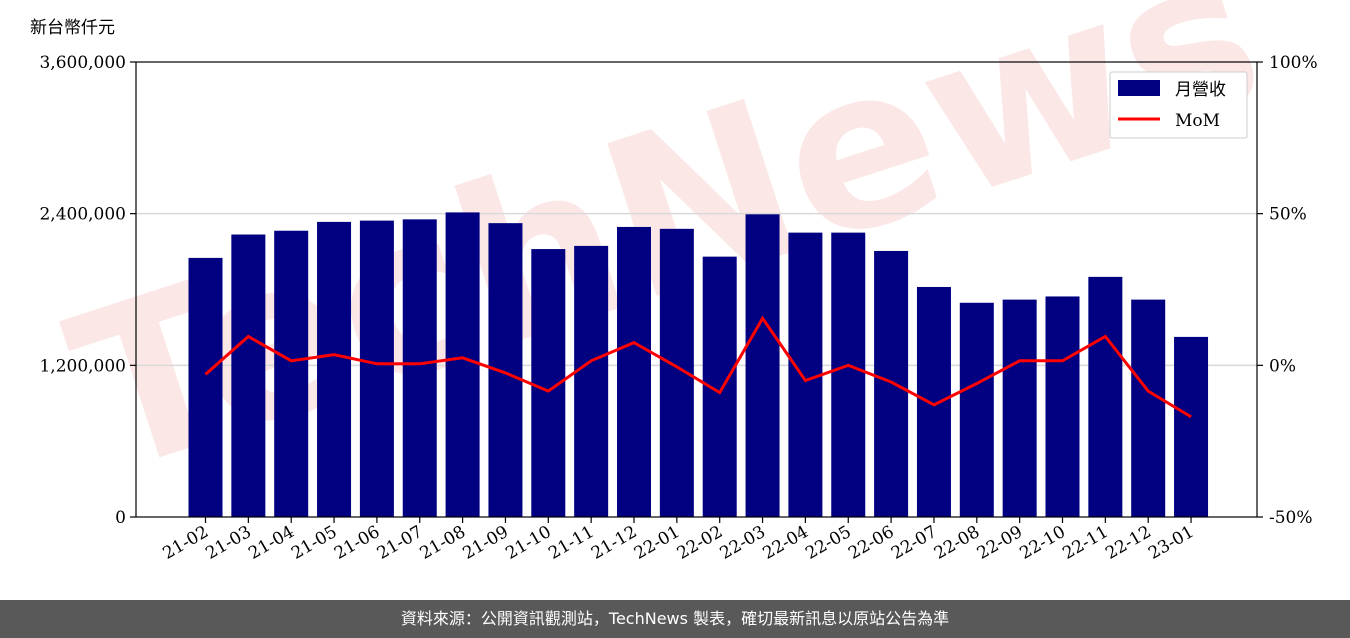 The image size is (1350, 638). What do you see at coordinates (614, 543) in the screenshot?
I see `x-tick-label: 21-12` at bounding box center [614, 543].